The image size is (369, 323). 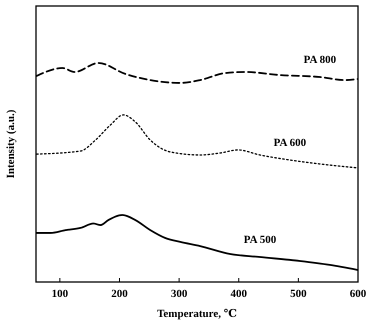 What do you see at coordinates (320, 60) in the screenshot?
I see `series-label: PA 800` at bounding box center [320, 60].